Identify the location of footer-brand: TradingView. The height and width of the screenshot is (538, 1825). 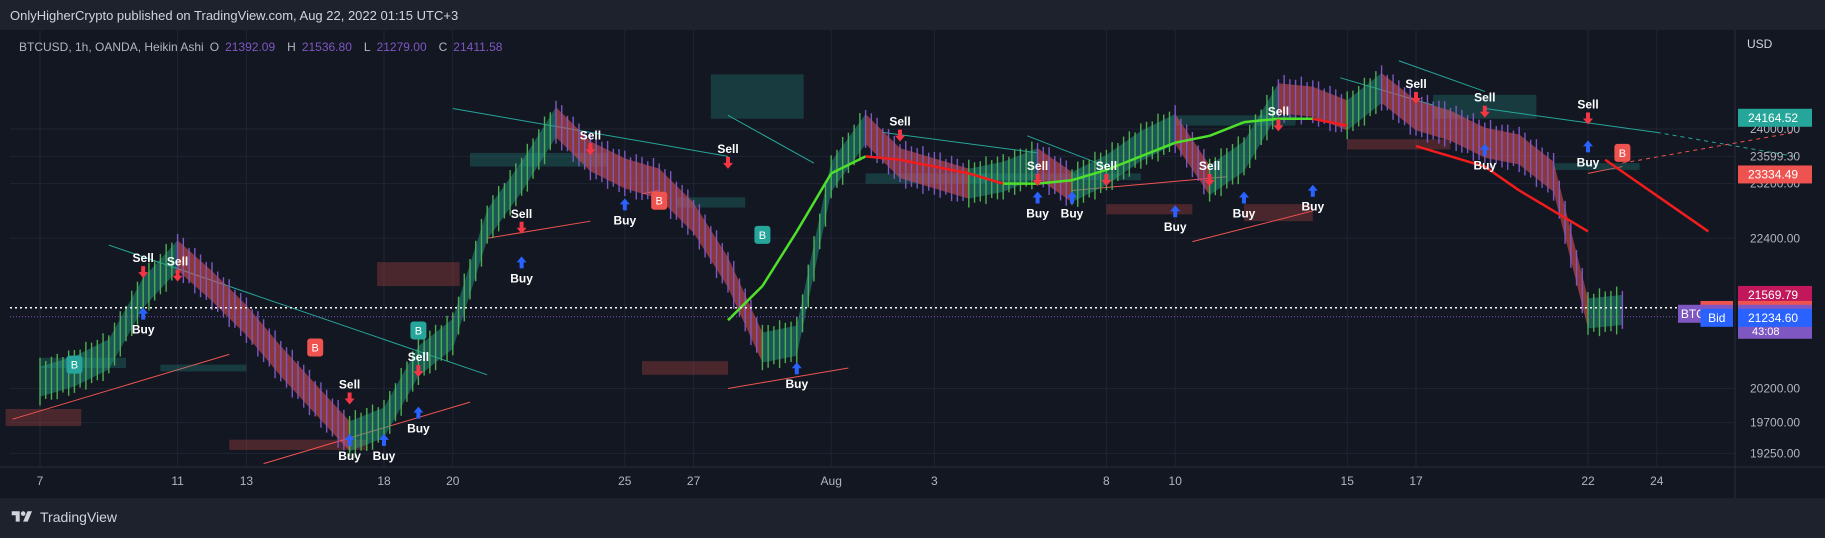
(79, 517).